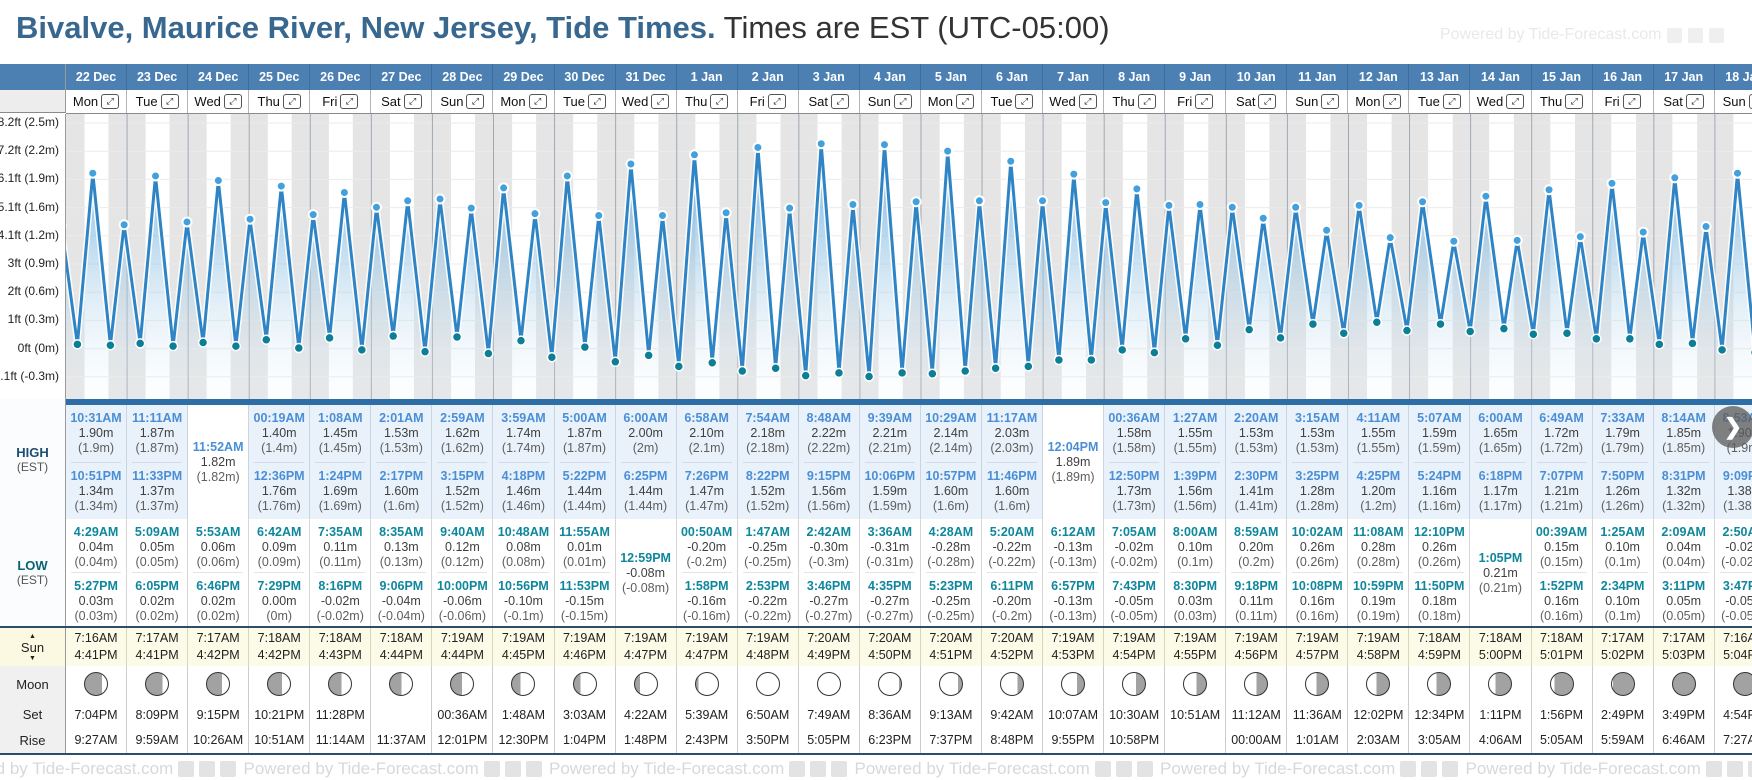 The height and width of the screenshot is (780, 1752). What do you see at coordinates (340, 433) in the screenshot?
I see `high-tide-entry: 1:08AM 1.45m (1.45m)` at bounding box center [340, 433].